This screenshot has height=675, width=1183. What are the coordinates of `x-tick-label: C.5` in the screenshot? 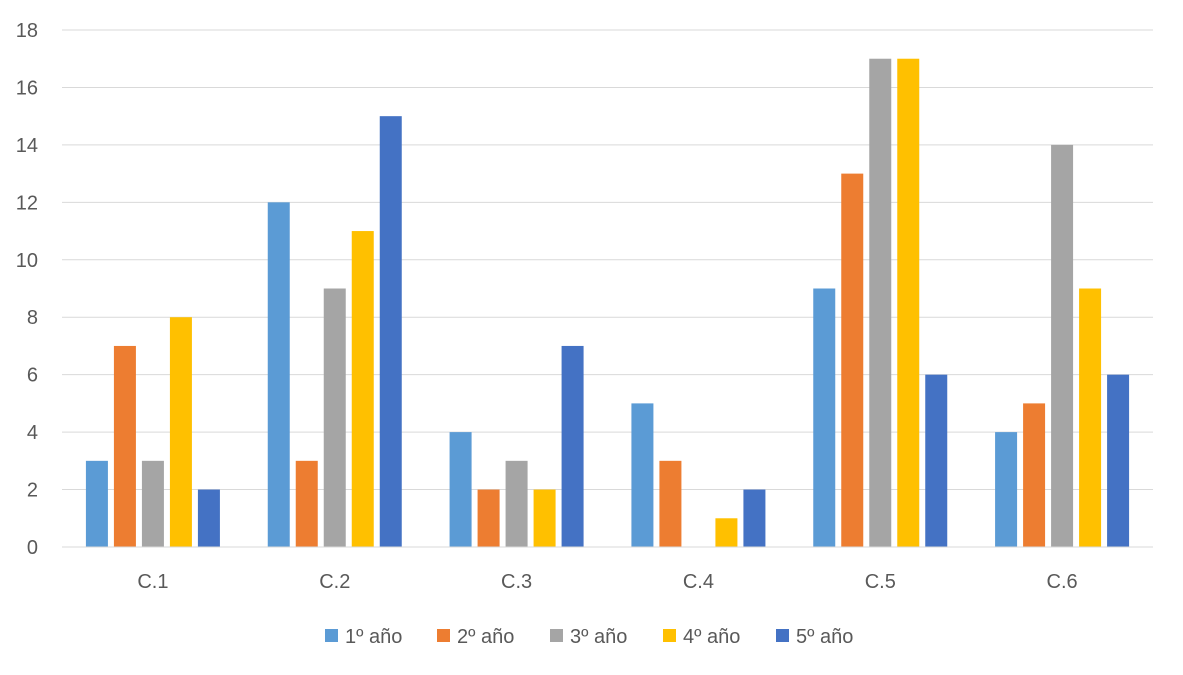 It's located at (880, 582).